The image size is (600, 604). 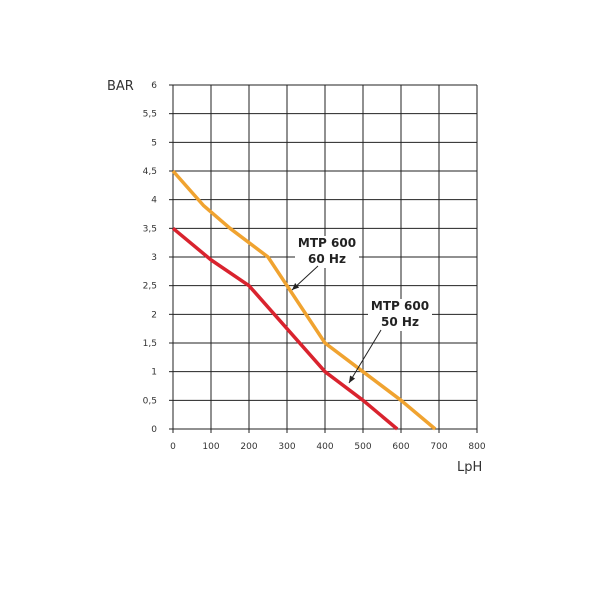 What do you see at coordinates (150, 401) in the screenshot?
I see `y-tick-label: 0,5` at bounding box center [150, 401].